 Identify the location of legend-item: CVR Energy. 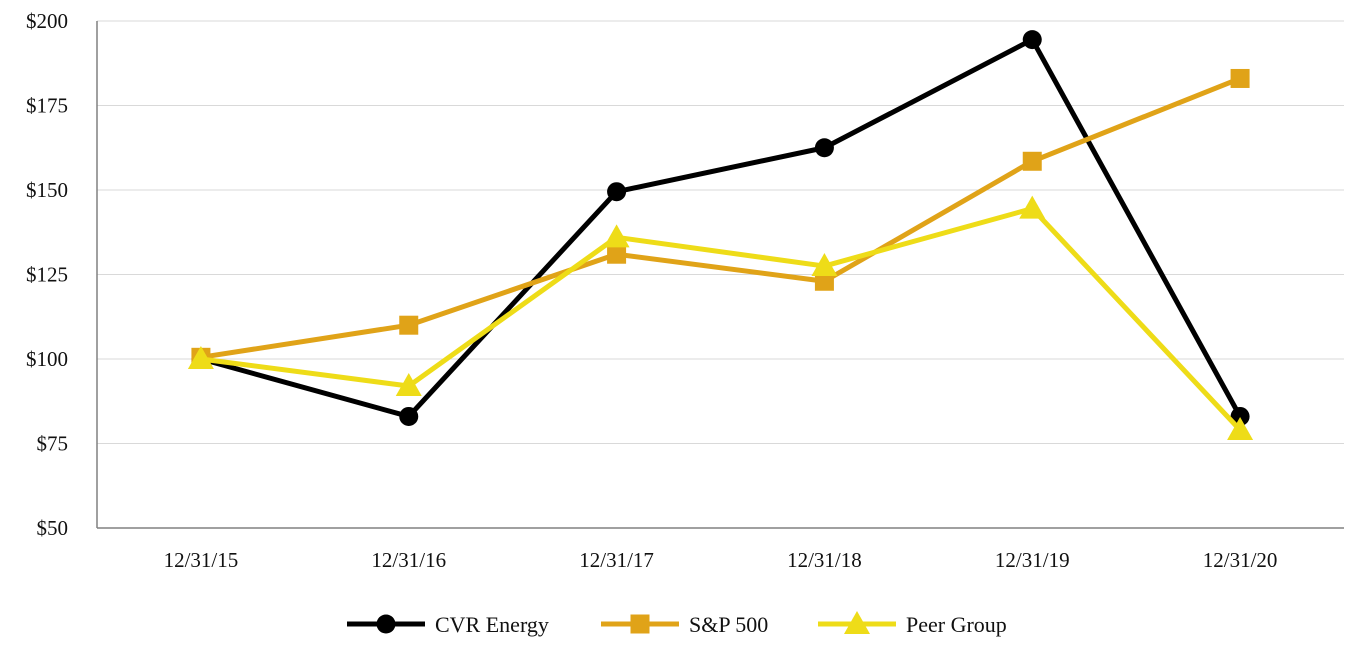
(448, 624).